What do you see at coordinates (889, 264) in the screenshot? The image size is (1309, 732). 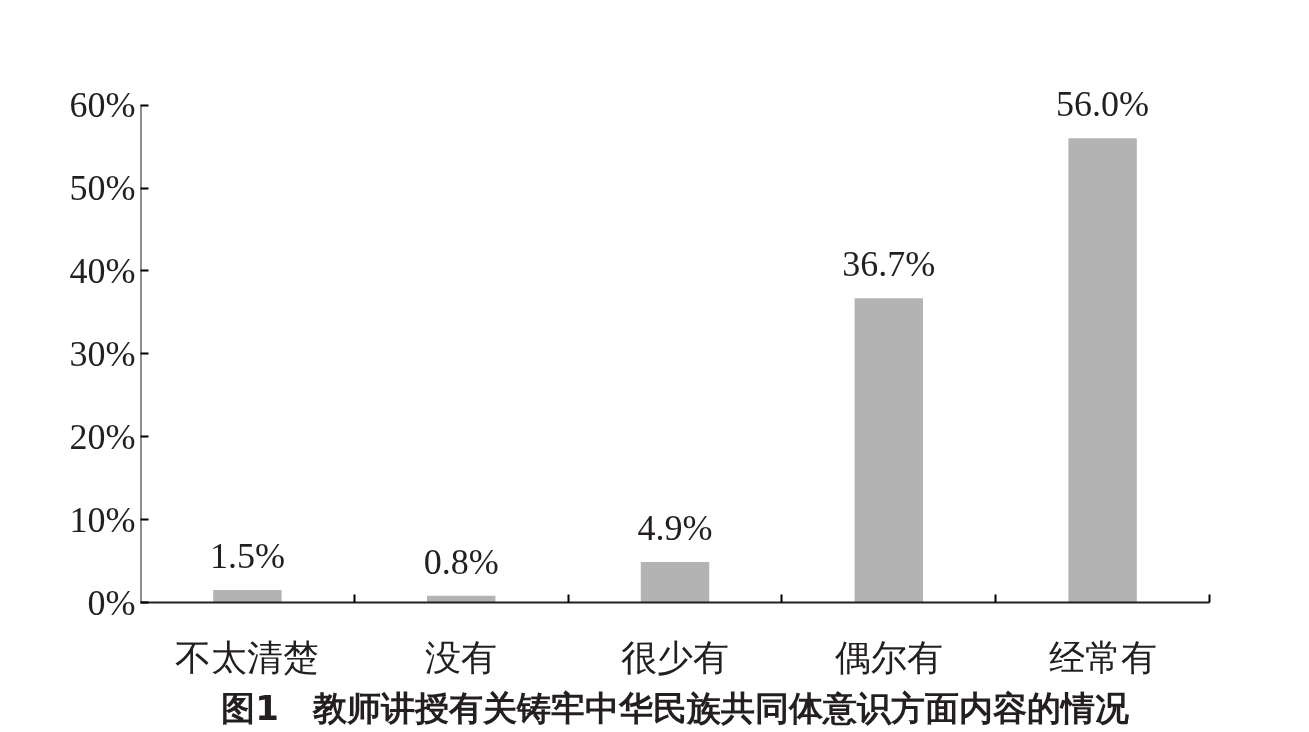 I see `data-label: 36.7%` at bounding box center [889, 264].